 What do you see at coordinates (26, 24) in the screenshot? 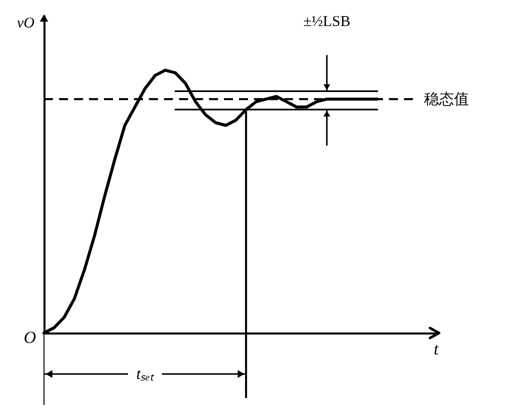
I see `y-axis-title: vO` at bounding box center [26, 24].